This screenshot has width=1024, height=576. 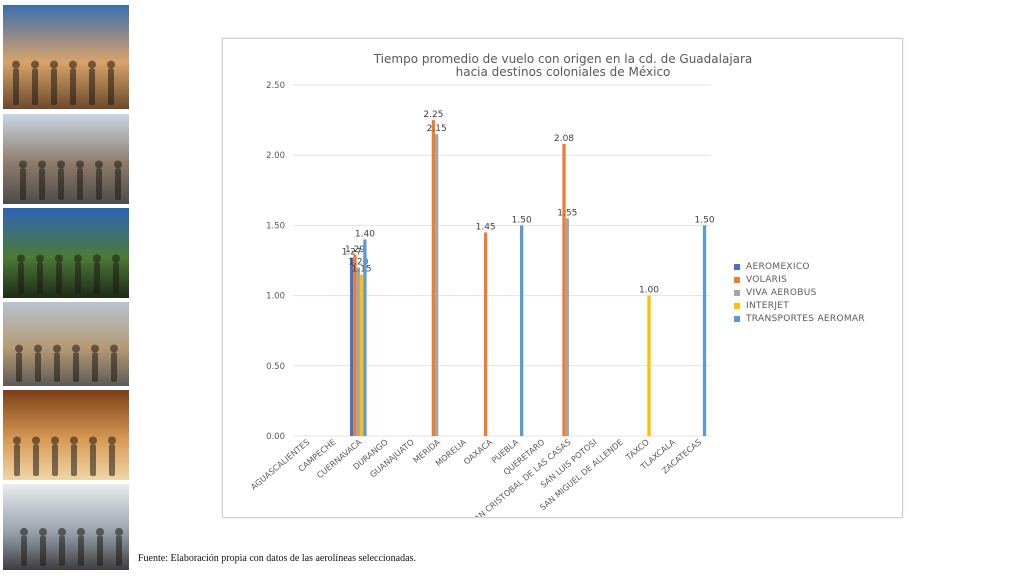 I want to click on data-label: 2.15, so click(x=437, y=129).